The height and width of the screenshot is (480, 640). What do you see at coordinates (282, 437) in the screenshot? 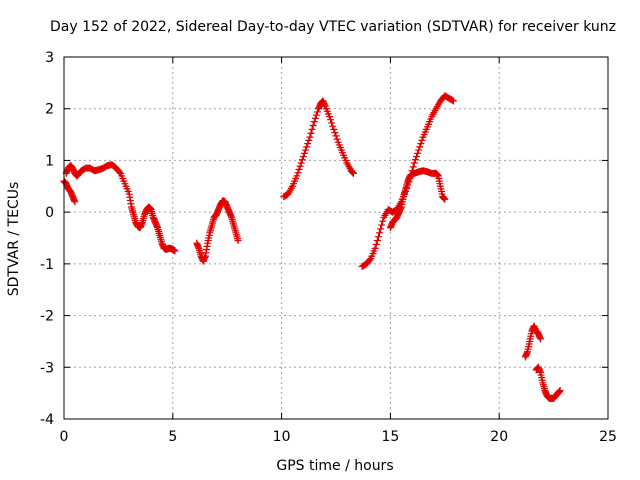
I see `x-tick-label: 10` at bounding box center [282, 437].